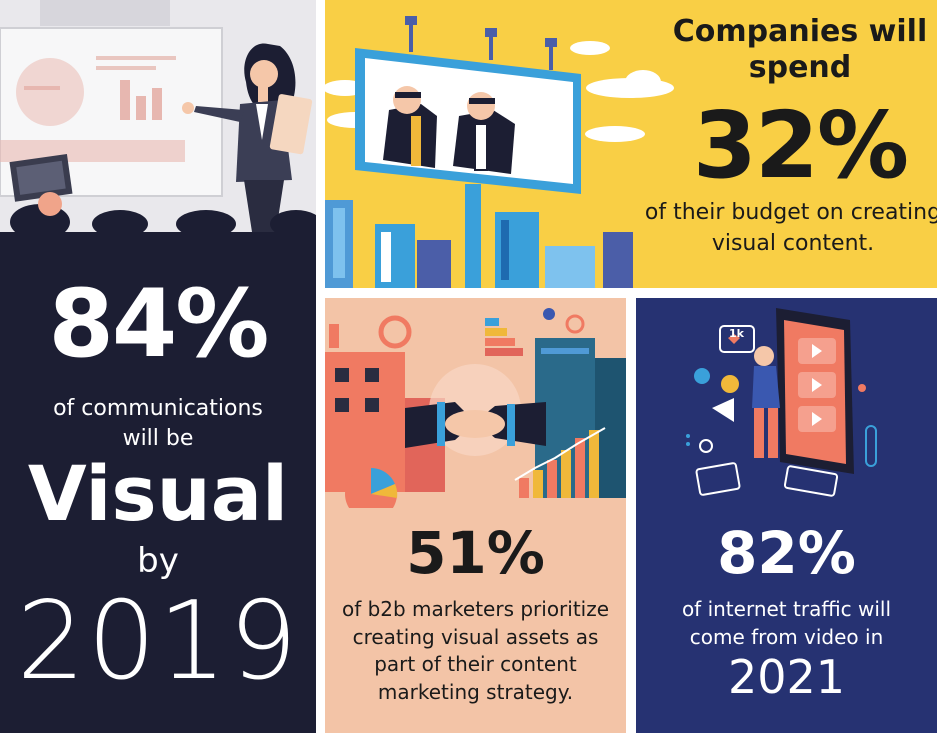 This screenshot has width=937, height=733. Describe the element at coordinates (158, 561) in the screenshot. I see `left-by-word: by` at that location.